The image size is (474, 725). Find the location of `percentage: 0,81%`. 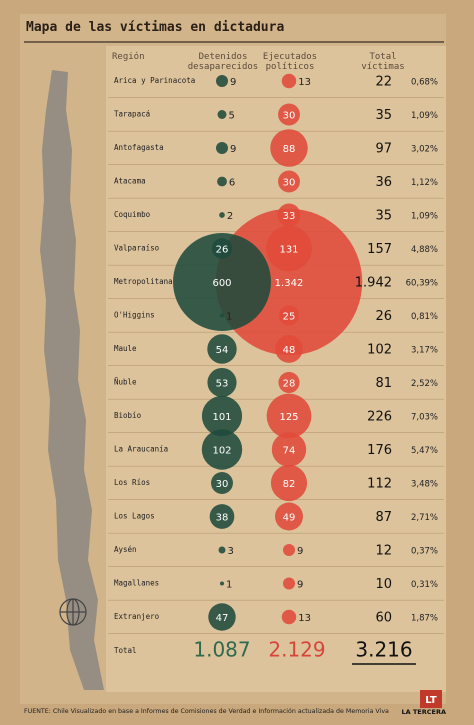

percentage: 0,81% is located at coordinates (424, 317).